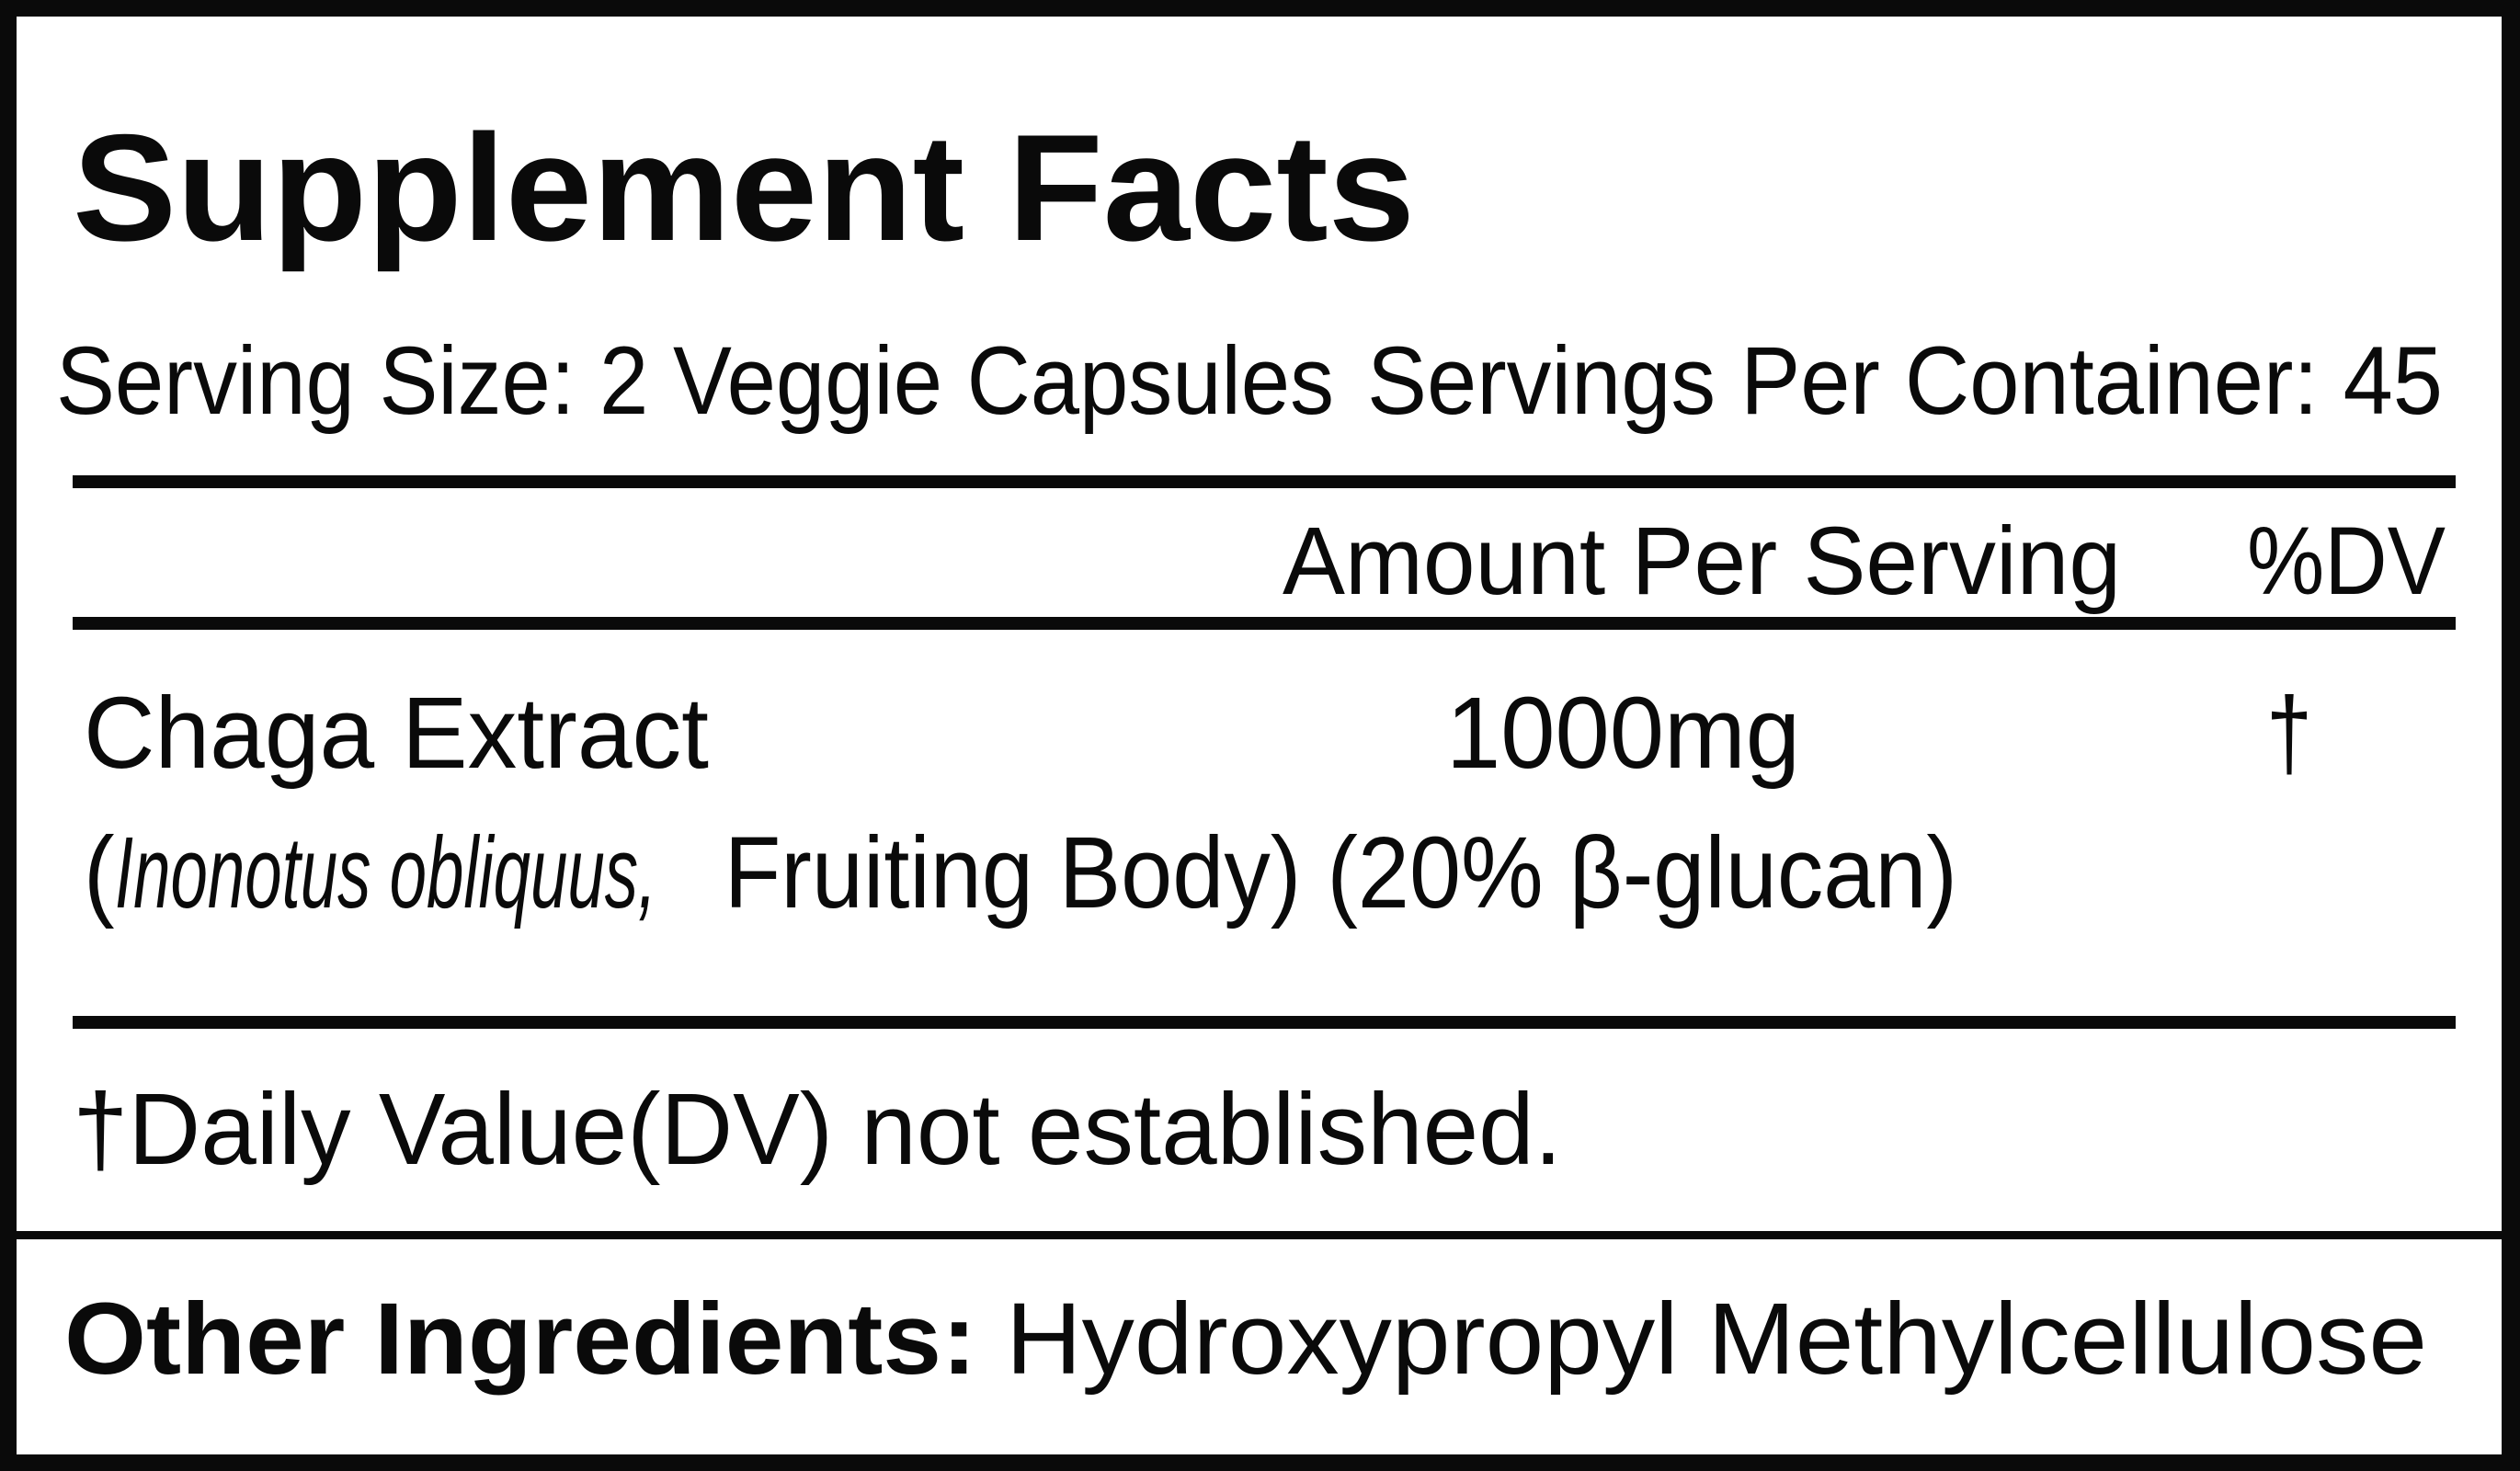 This screenshot has width=2520, height=1471. Describe the element at coordinates (1260, 1463) in the screenshot. I see `border-bottom` at that location.